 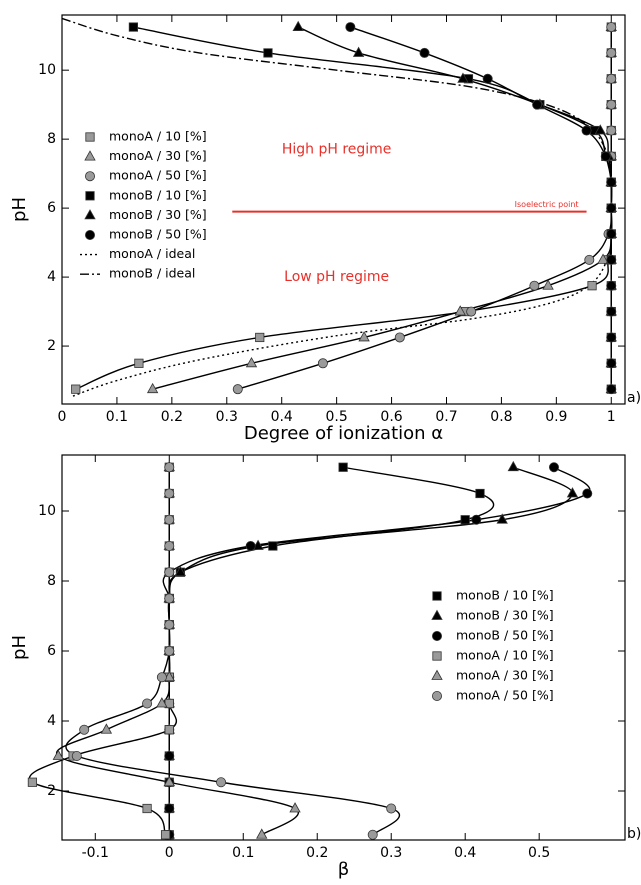 What do you see at coordinates (556, 417) in the screenshot?
I see `x-tick-label: 0.9` at bounding box center [556, 417].